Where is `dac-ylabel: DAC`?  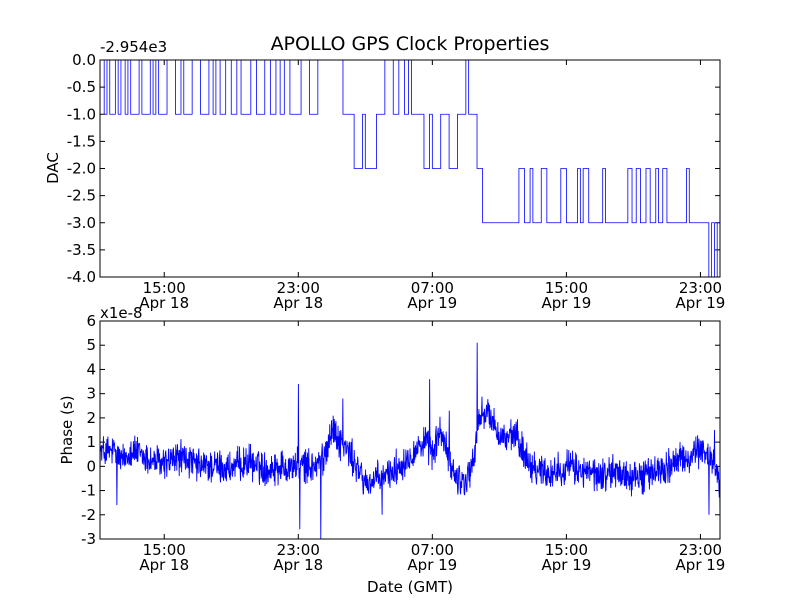
dac-ylabel: DAC is located at coordinates (53, 168).